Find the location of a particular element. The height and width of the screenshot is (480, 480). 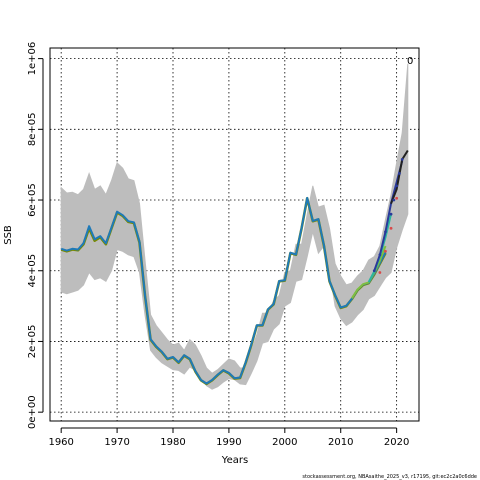

x-axis: 1960 1970 1980 1990 2000 2010 2020 is located at coordinates (228, 437).